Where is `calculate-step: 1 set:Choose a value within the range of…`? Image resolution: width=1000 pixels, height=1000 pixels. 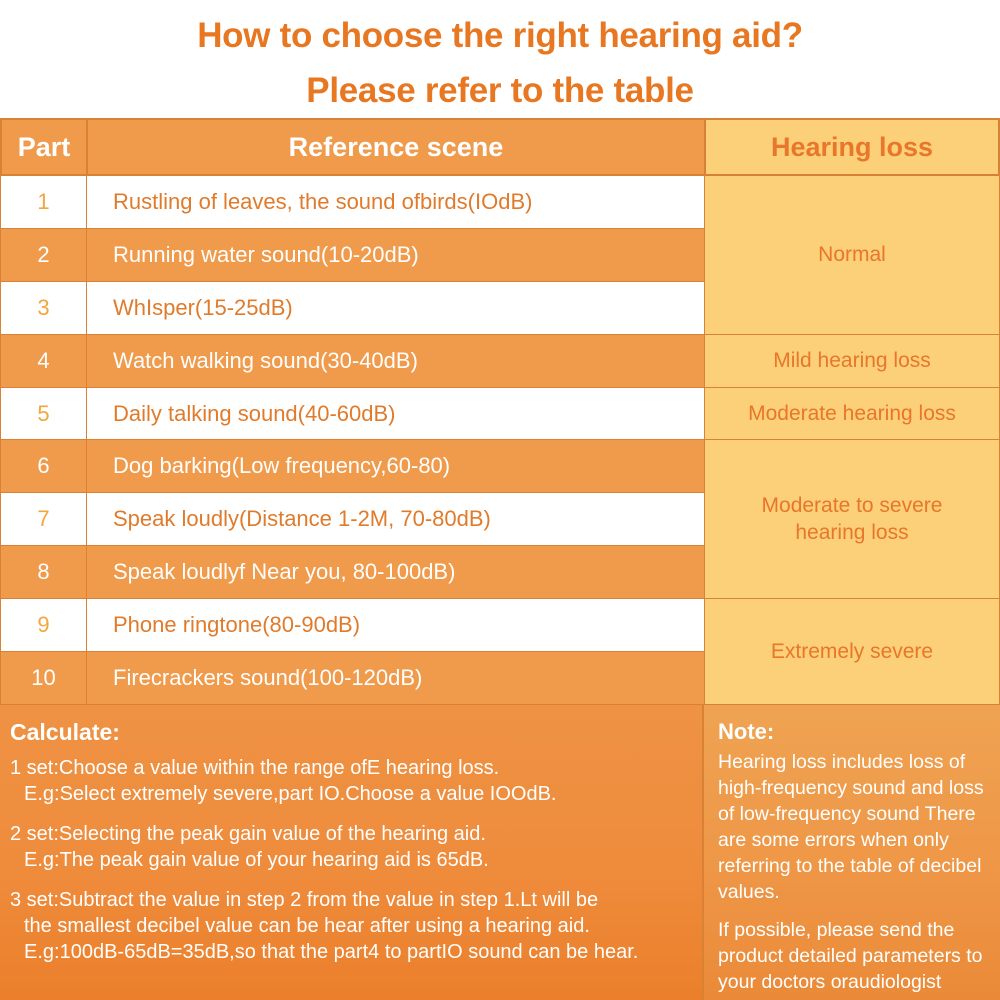
calculate-step: 1 set:Choose a value within the range of… is located at coordinates (352, 781).